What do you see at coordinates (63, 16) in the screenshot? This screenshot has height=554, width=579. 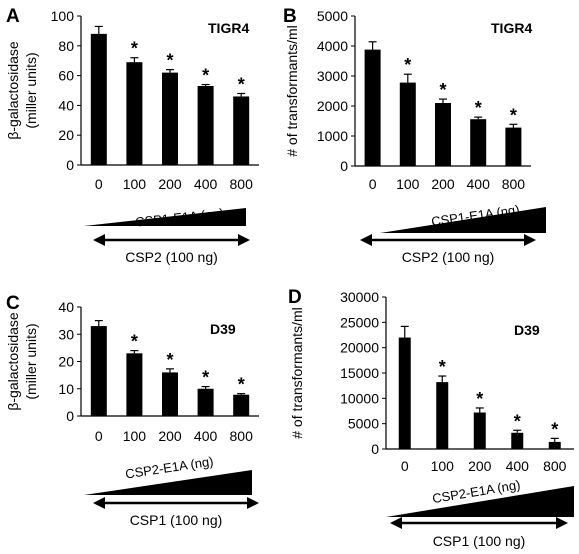 I see `y-tick-label: 100` at bounding box center [63, 16].